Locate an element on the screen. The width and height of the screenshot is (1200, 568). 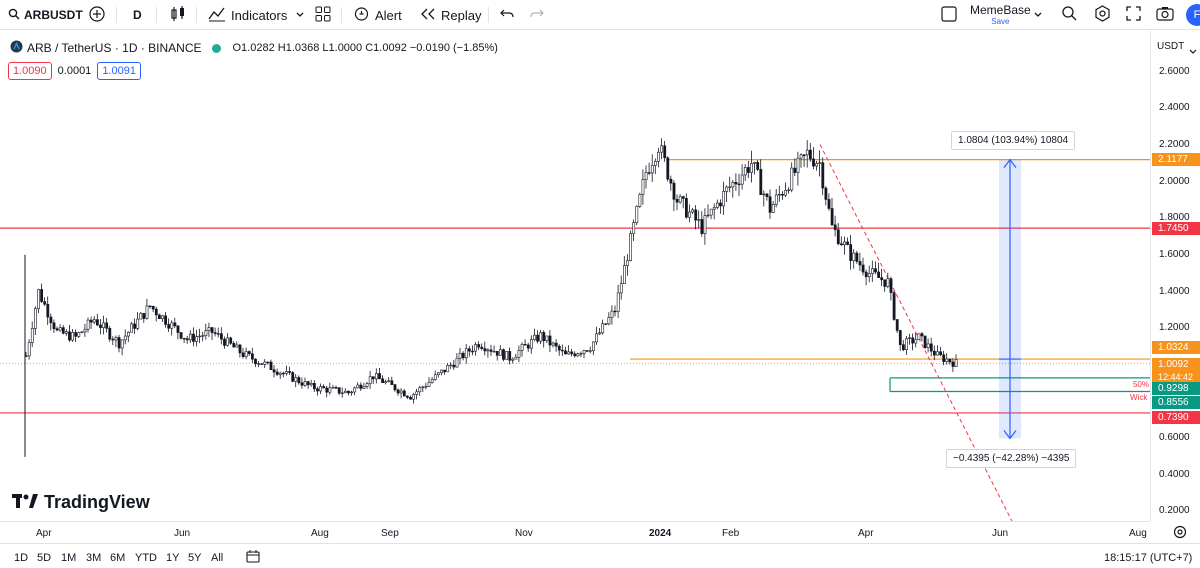
indicators-dropdown is located at coordinates (300, 15).